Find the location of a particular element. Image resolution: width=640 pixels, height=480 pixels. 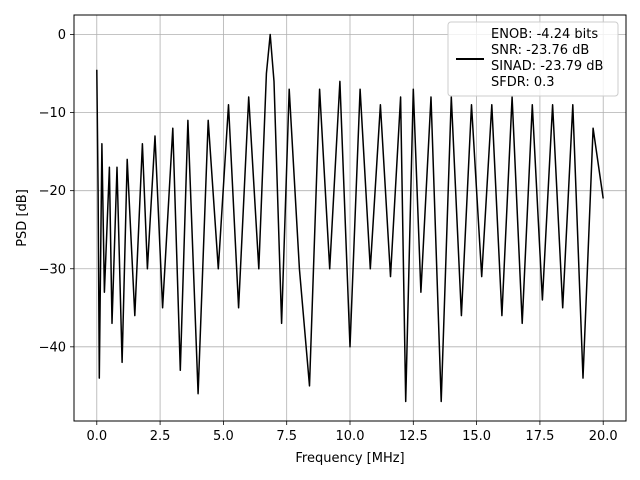

y-axis-label: PSD [dB] is located at coordinates (22, 218).